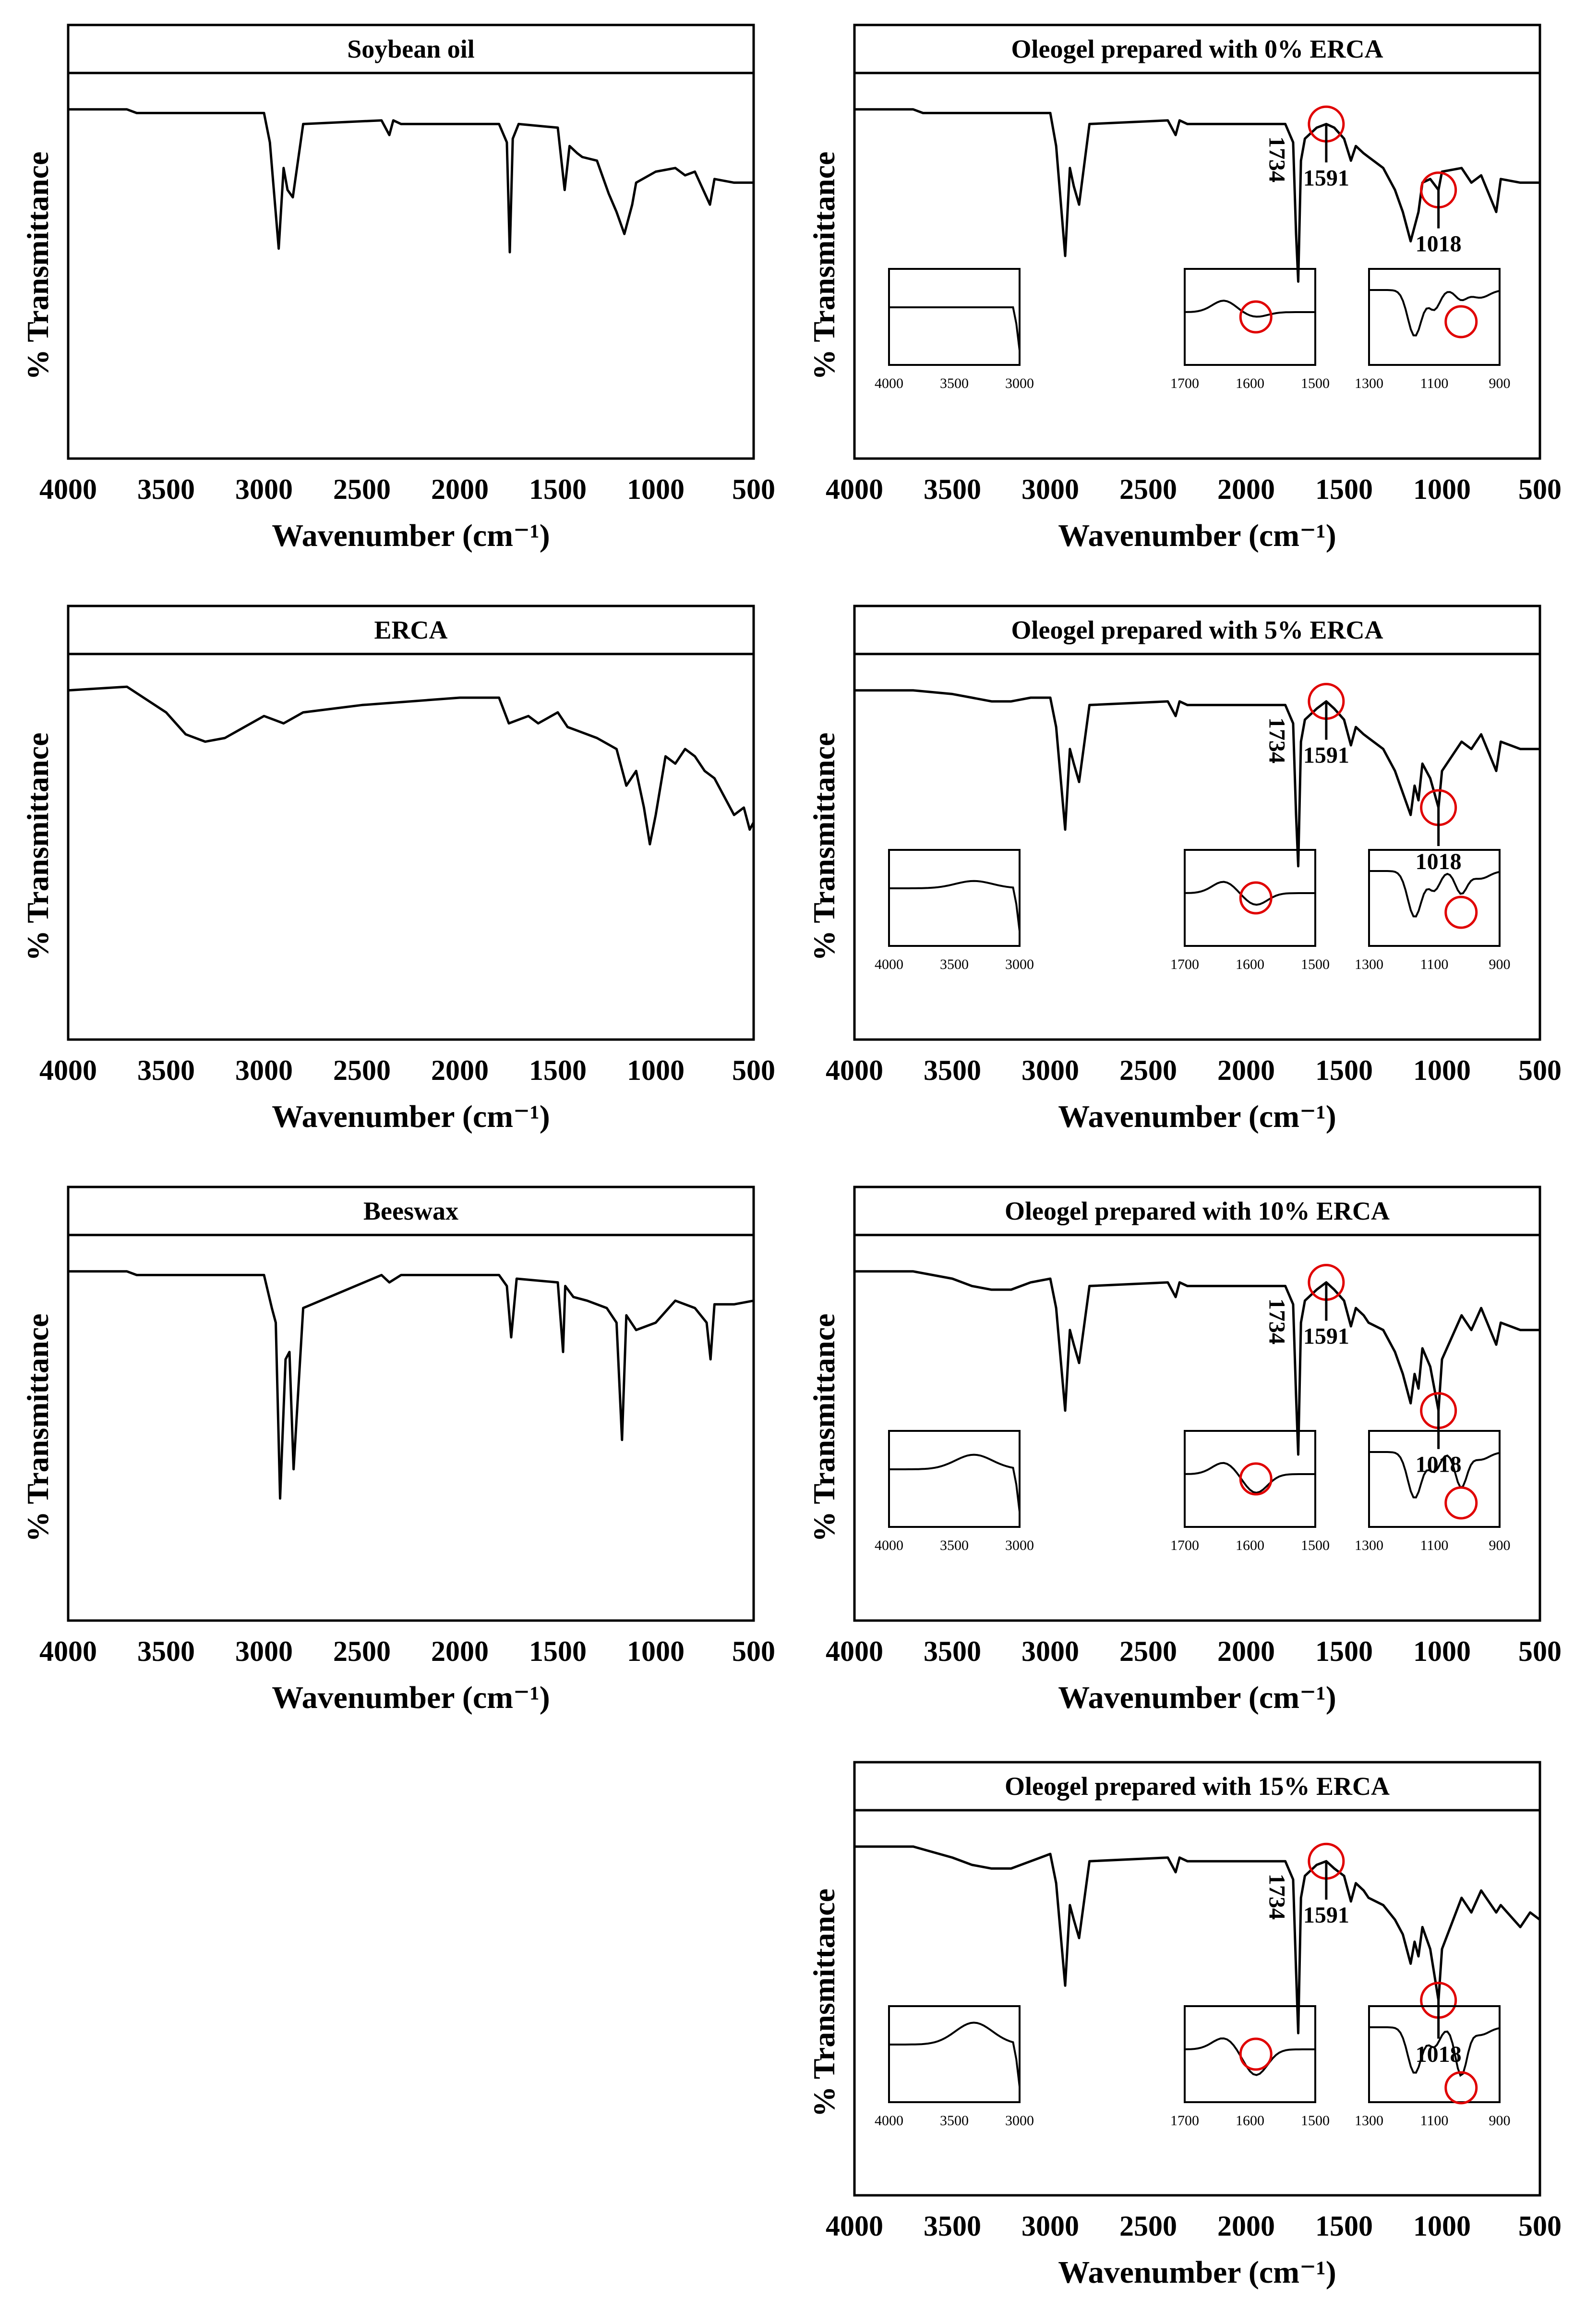 Image resolution: width=1586 pixels, height=2324 pixels. What do you see at coordinates (1197, 630) in the screenshot?
I see `panel-title: Oleogel prepared with 5% ERCA` at bounding box center [1197, 630].